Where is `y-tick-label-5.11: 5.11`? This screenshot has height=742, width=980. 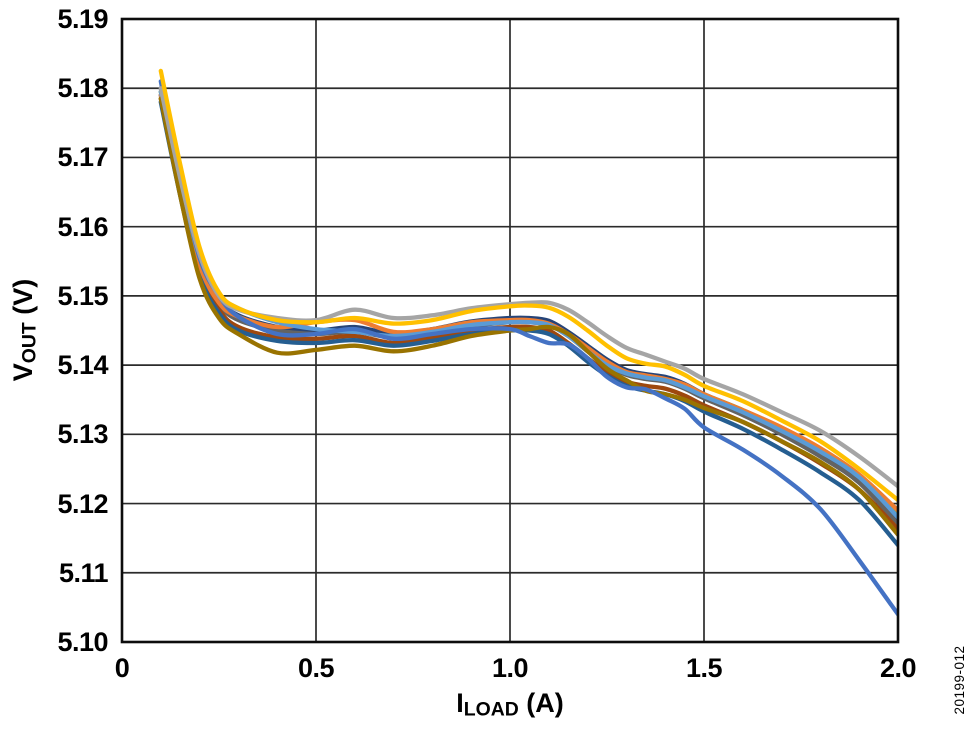 y-tick-label-5.11: 5.11 is located at coordinates (83, 572).